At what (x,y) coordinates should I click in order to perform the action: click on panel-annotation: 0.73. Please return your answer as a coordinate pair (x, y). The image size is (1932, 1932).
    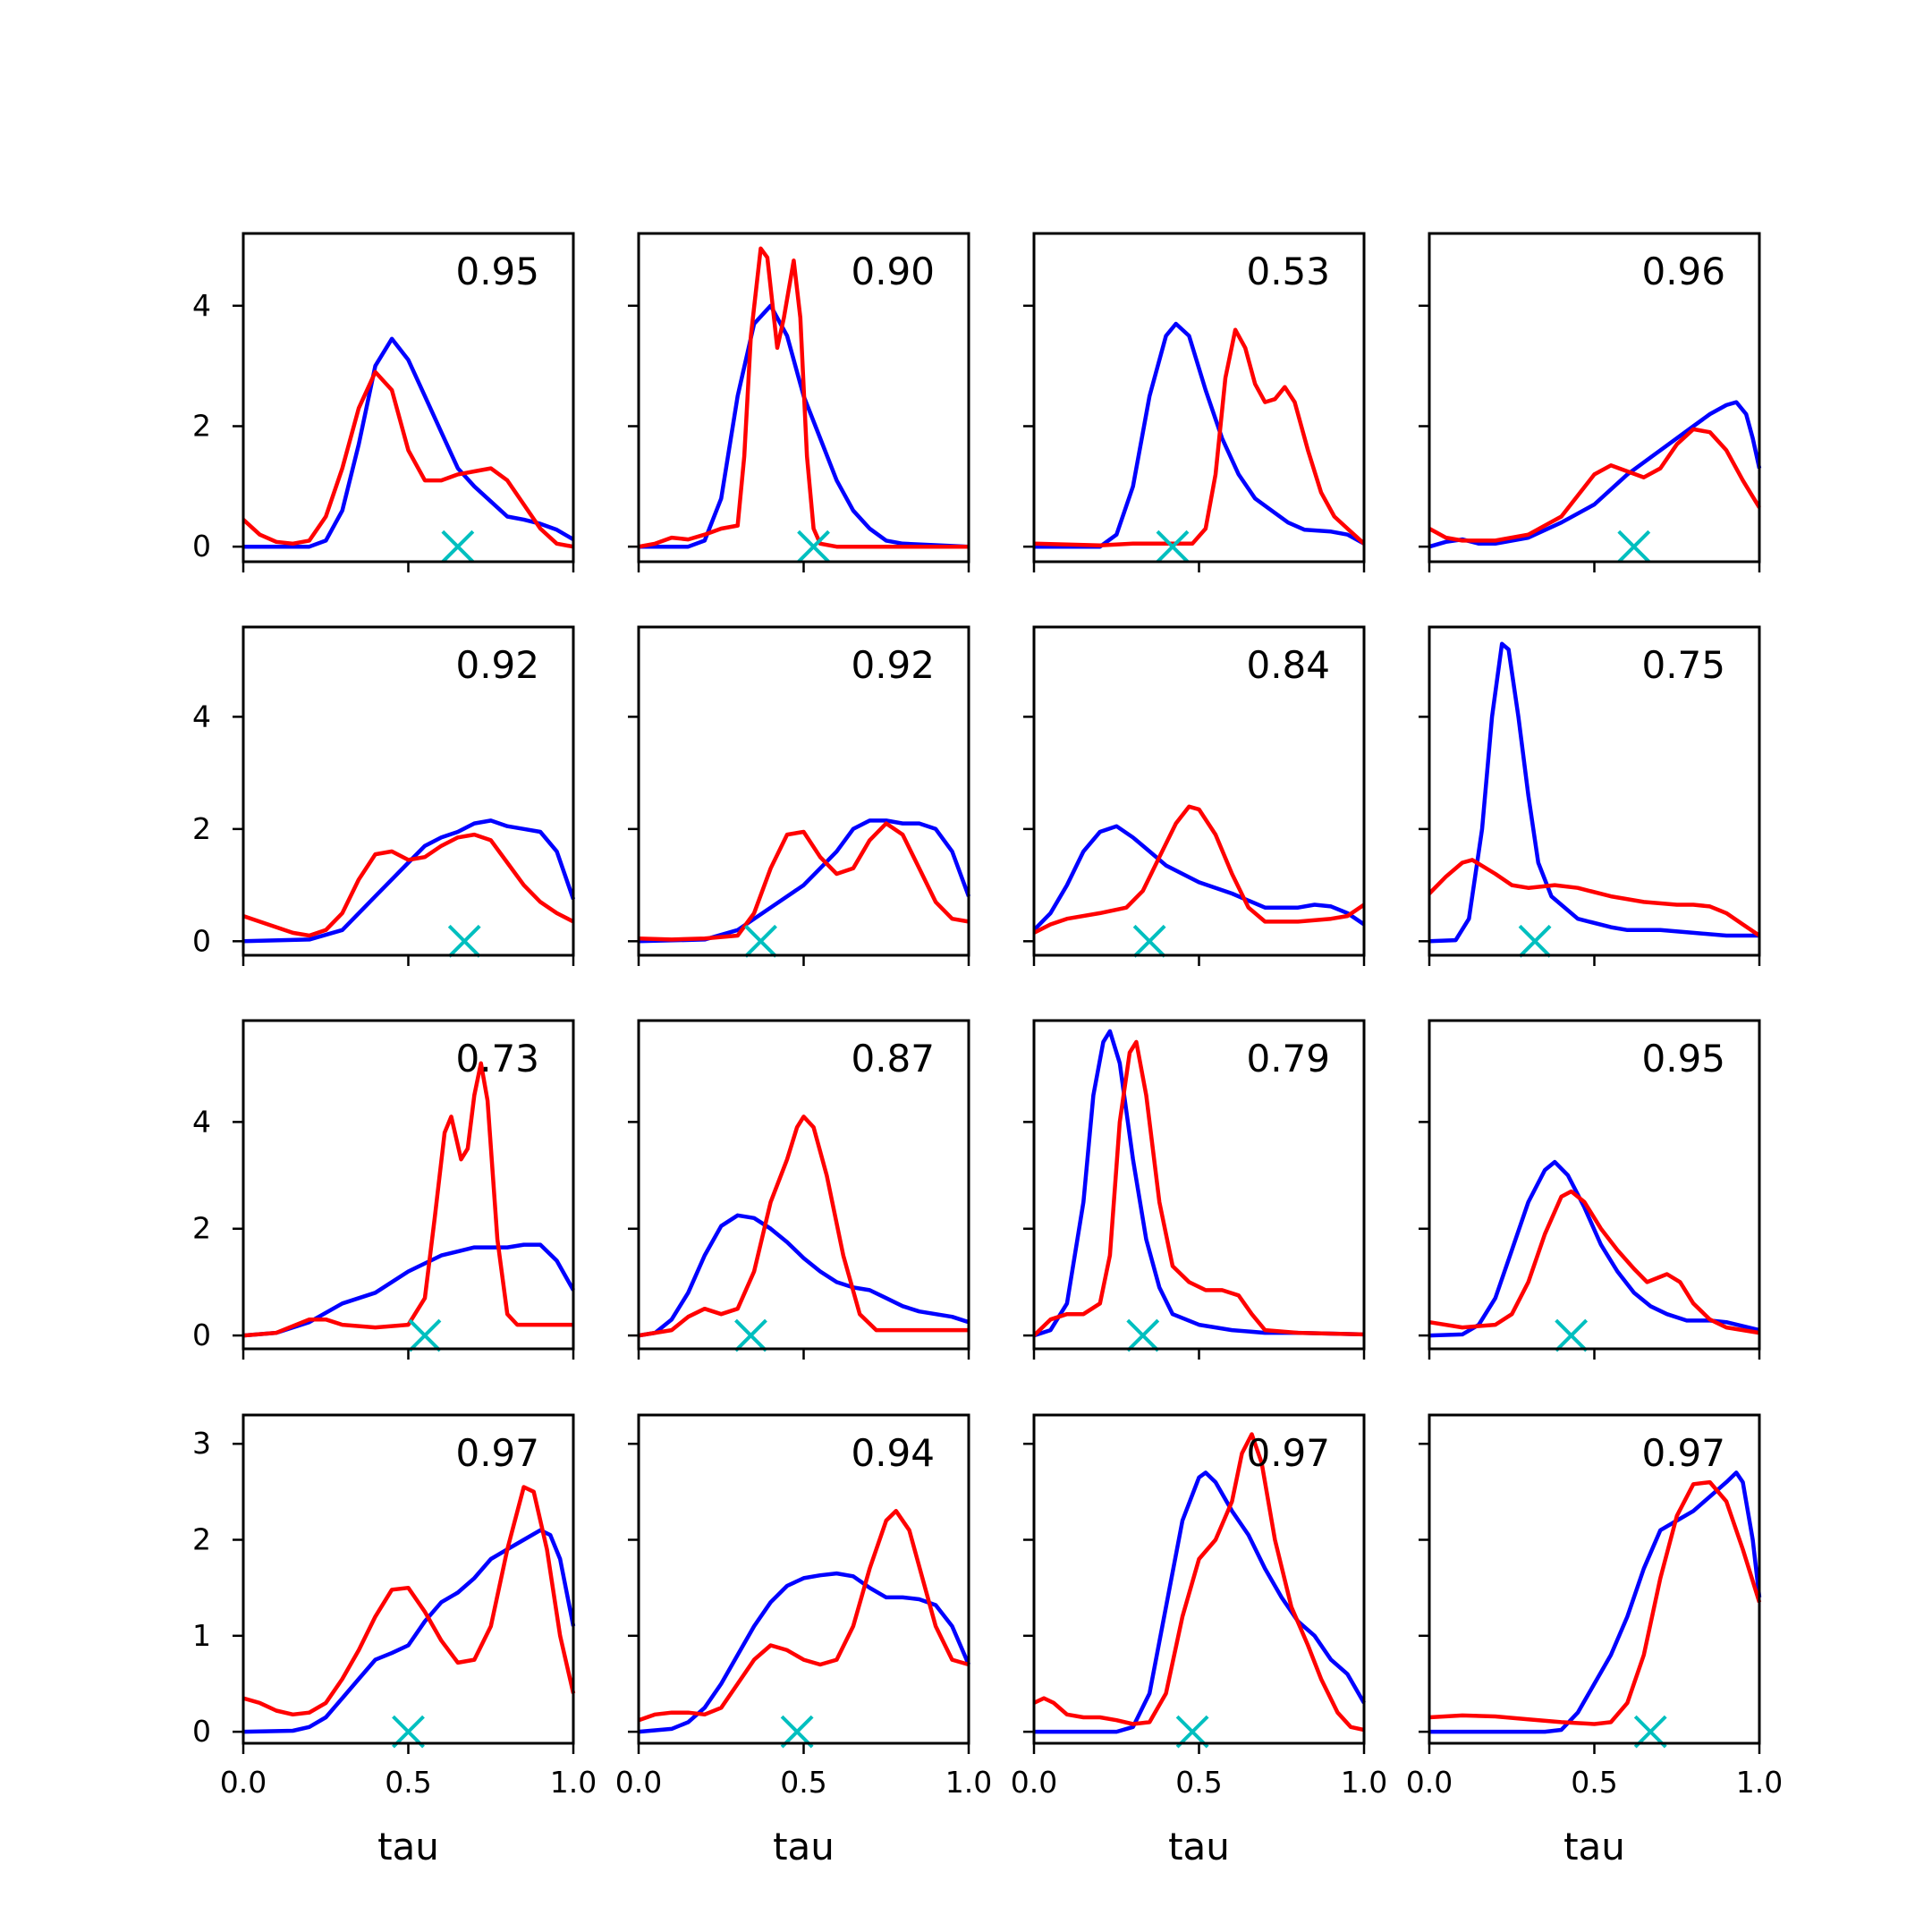
    Looking at the image, I should click on (497, 1058).